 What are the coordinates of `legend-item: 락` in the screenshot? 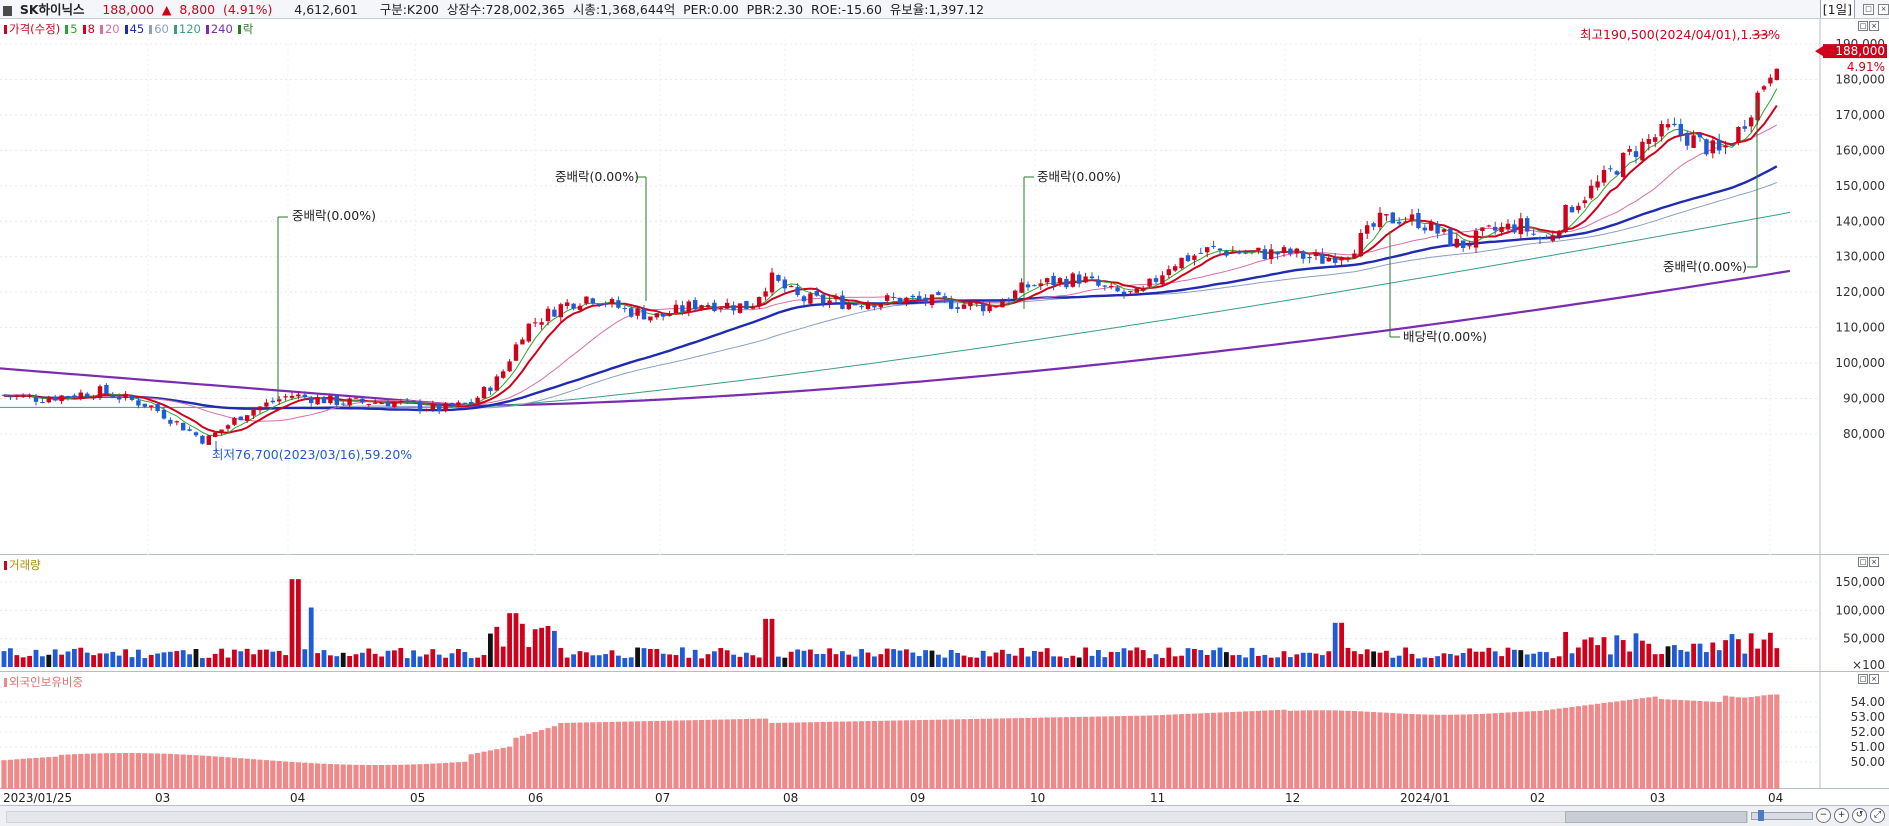 It's located at (245, 29).